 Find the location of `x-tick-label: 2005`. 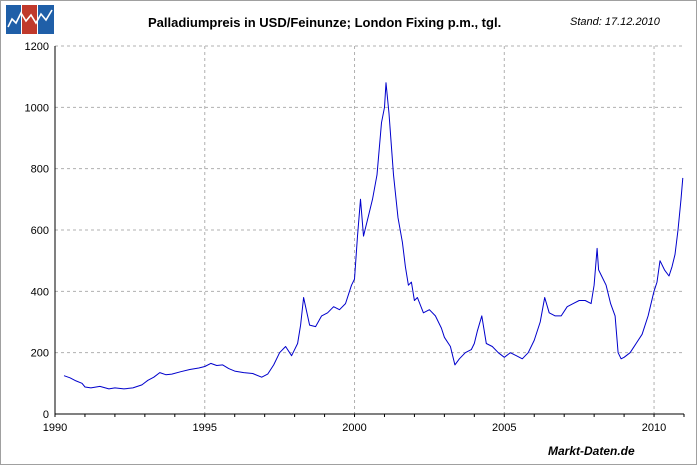

x-tick-label: 2005 is located at coordinates (504, 428).